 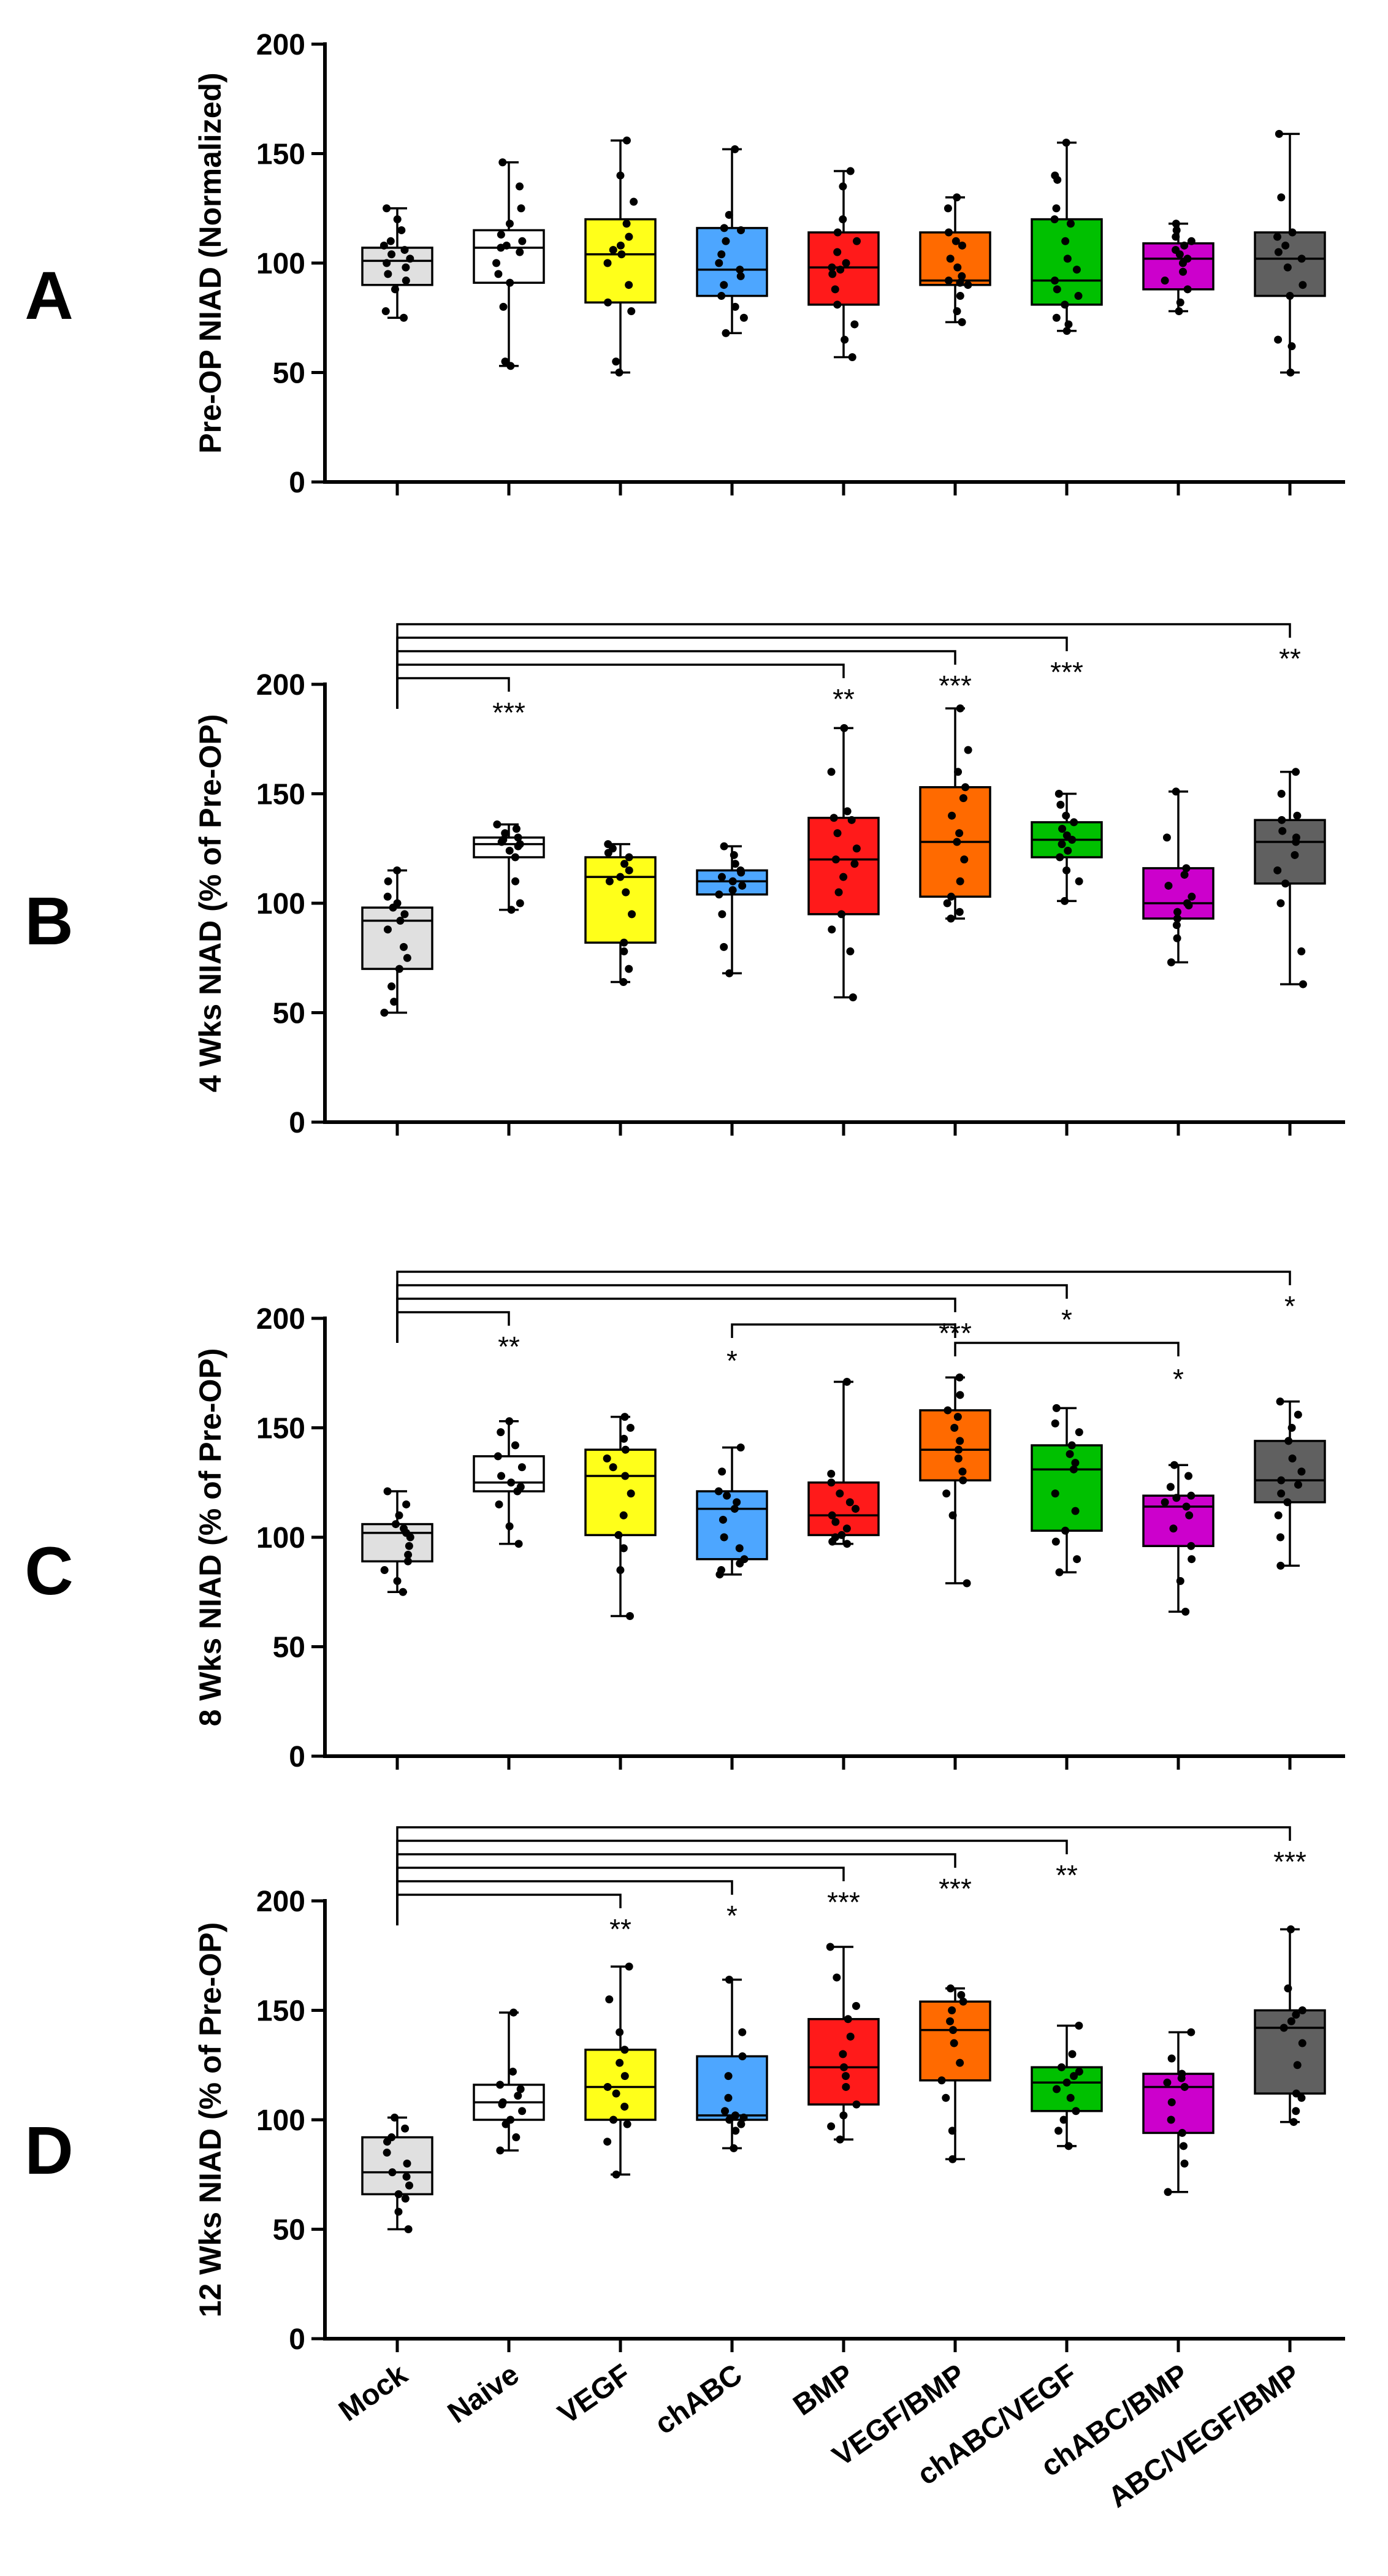 I want to click on box-vegf, so click(x=620, y=256).